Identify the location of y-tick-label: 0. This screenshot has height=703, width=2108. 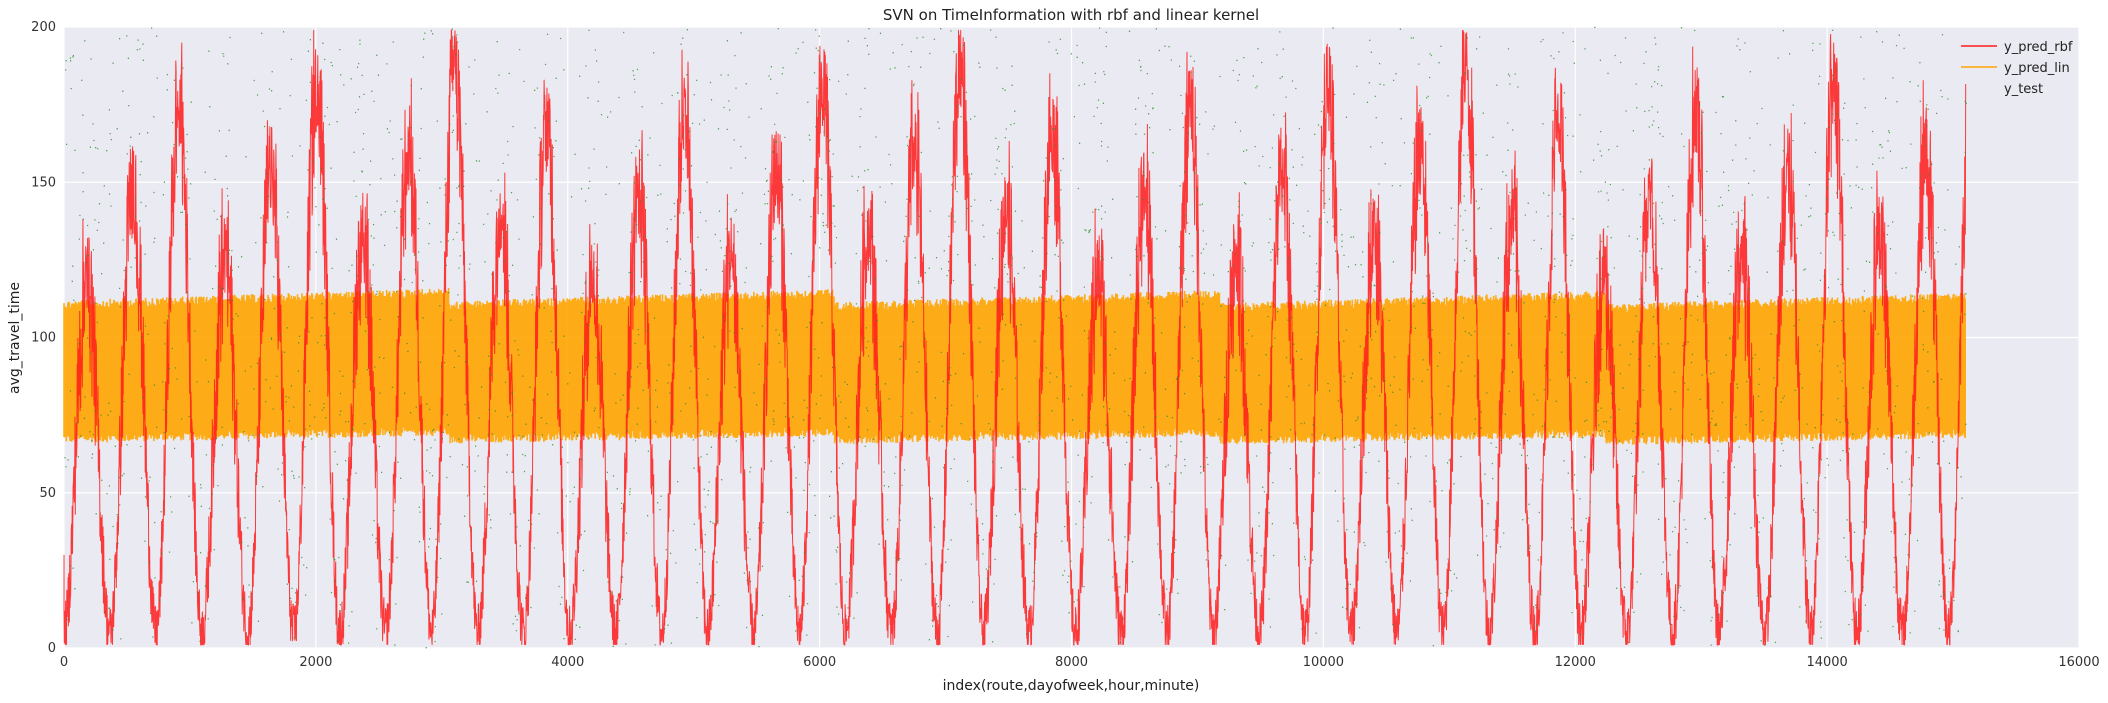
(52, 648).